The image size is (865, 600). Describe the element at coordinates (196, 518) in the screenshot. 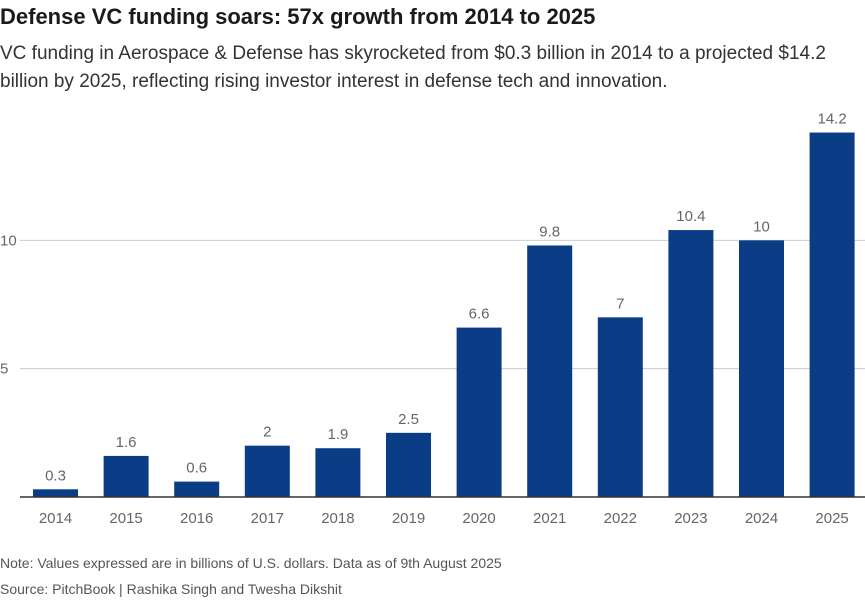

I see `x-tick-label-2016: 2016` at that location.